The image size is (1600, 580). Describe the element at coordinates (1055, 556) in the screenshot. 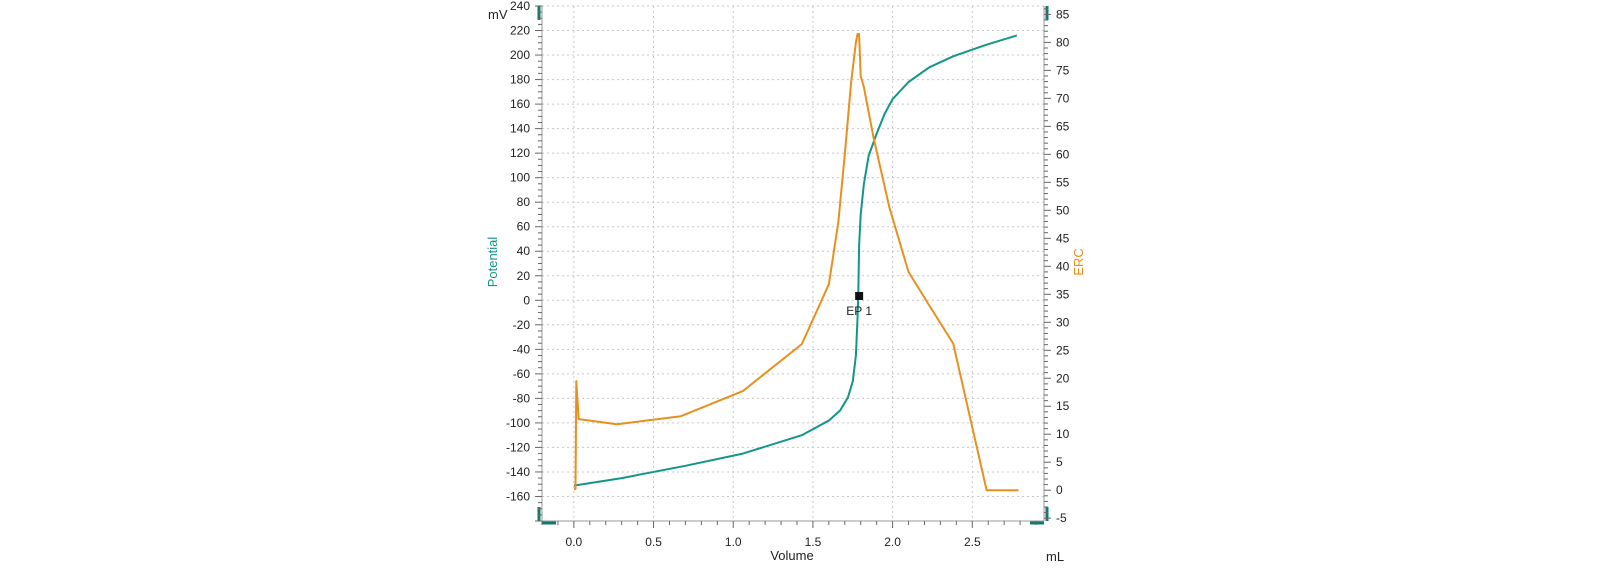

I see `x-unit-label: mL` at that location.